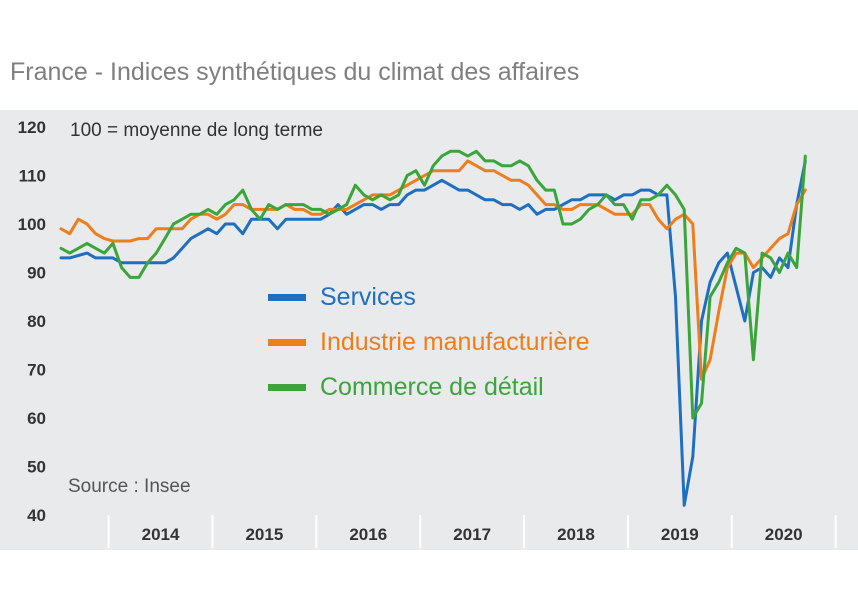  I want to click on legend-item-industry: Industrie manufacturière, so click(429, 342).